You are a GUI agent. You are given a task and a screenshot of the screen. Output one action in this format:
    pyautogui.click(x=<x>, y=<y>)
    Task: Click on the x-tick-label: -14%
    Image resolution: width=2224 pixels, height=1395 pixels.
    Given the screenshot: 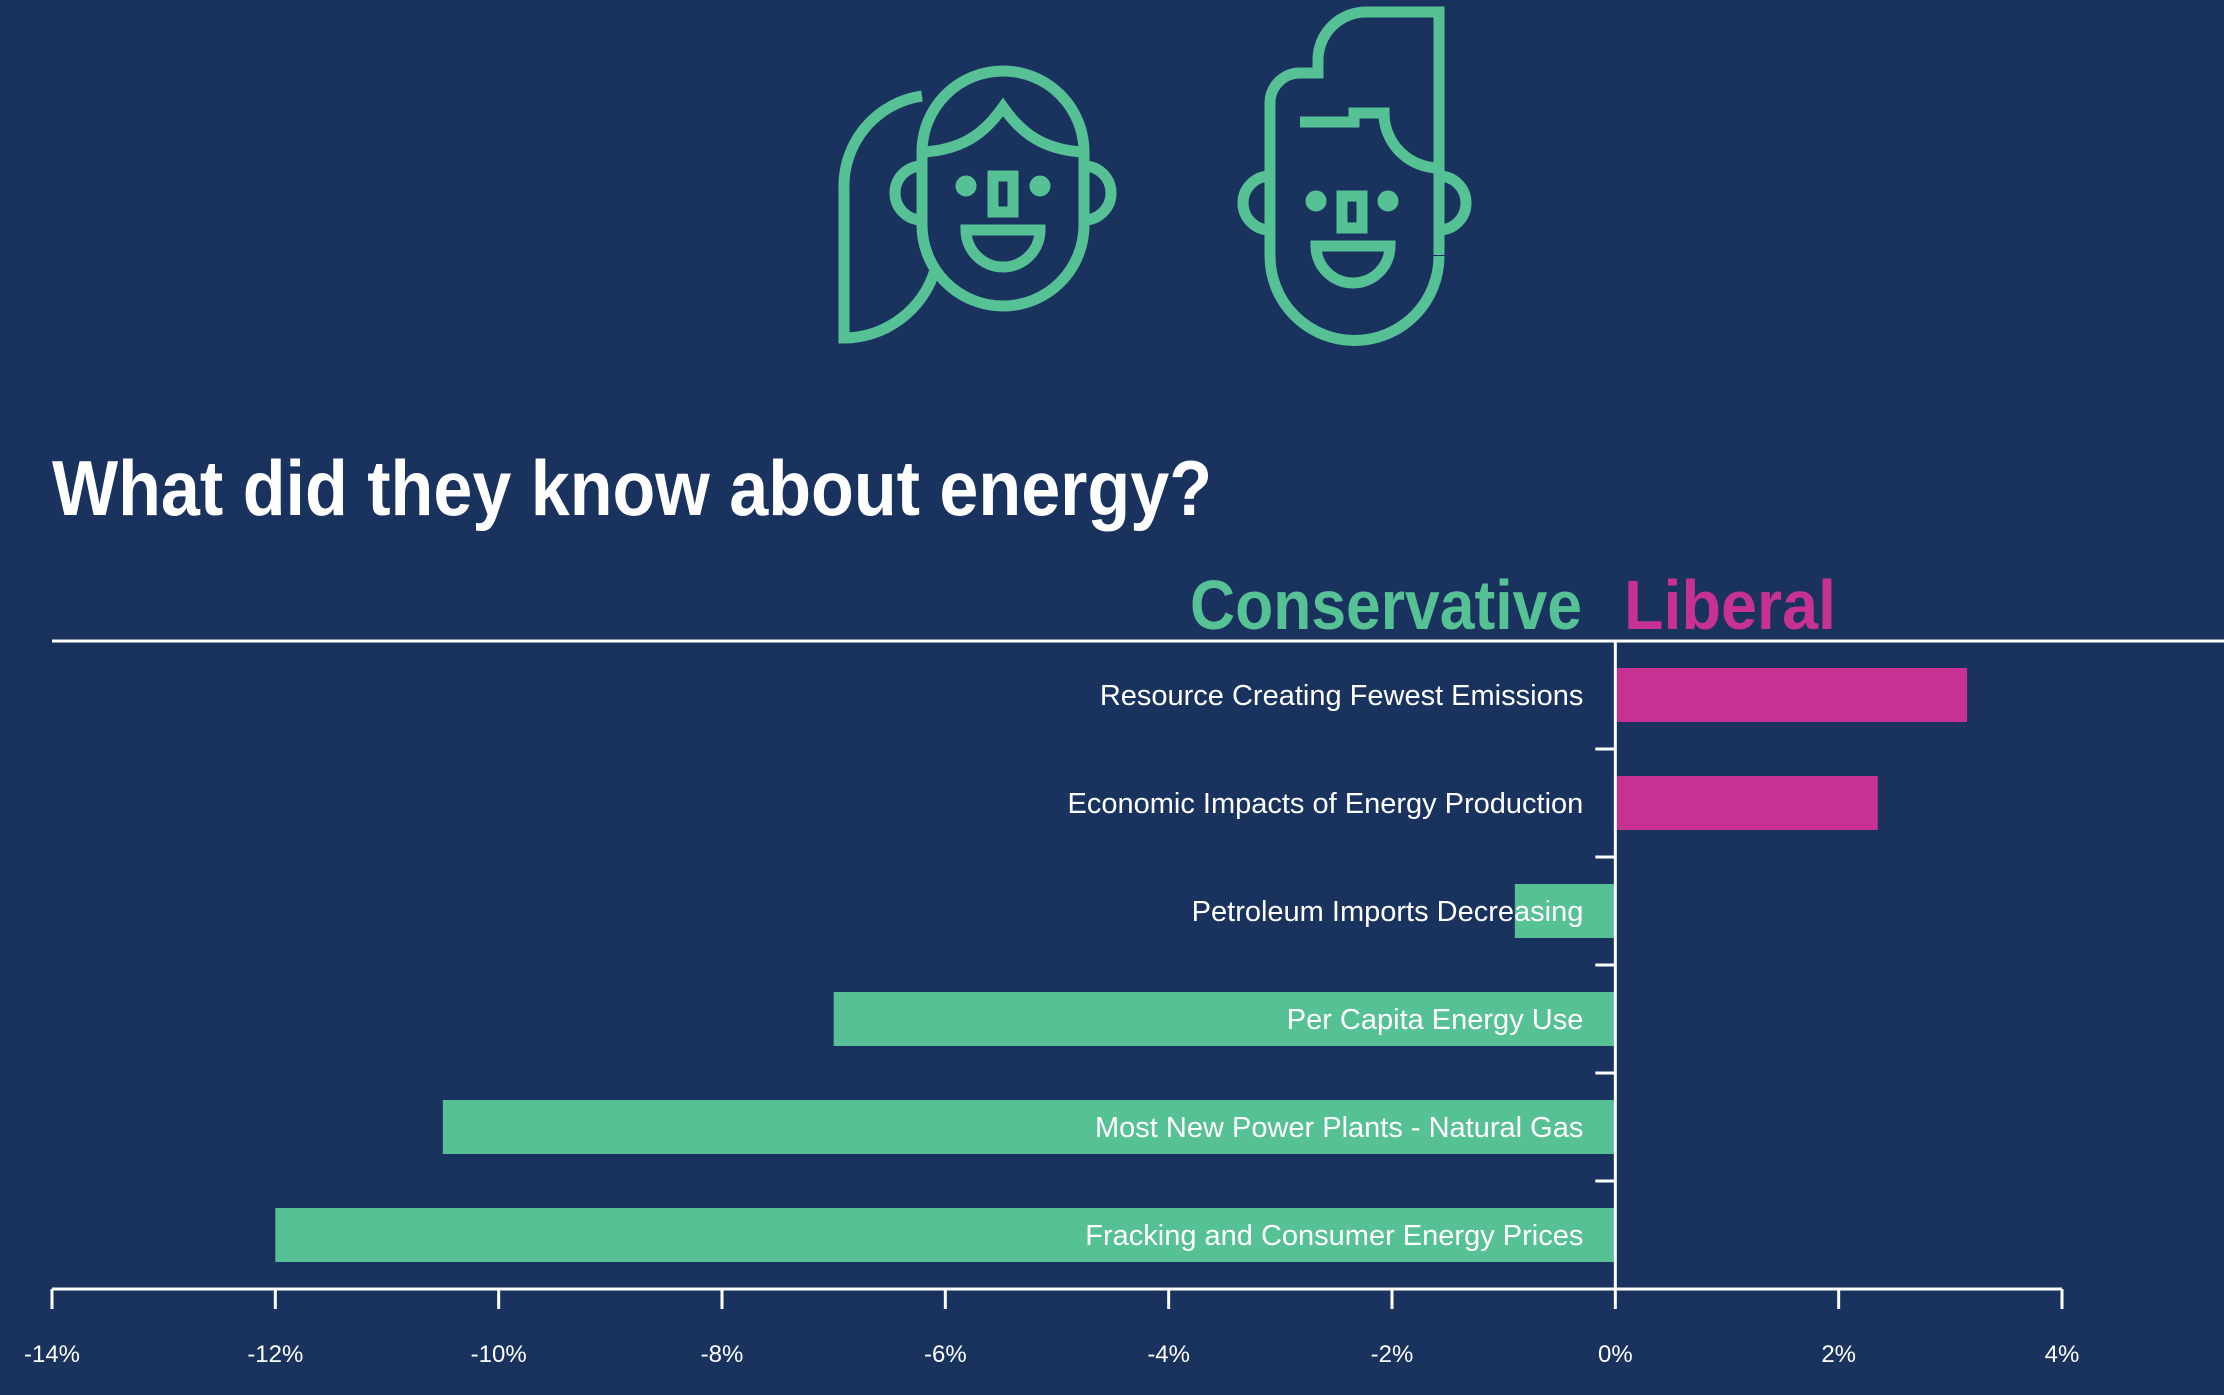 What is the action you would take?
    pyautogui.click(x=52, y=1354)
    